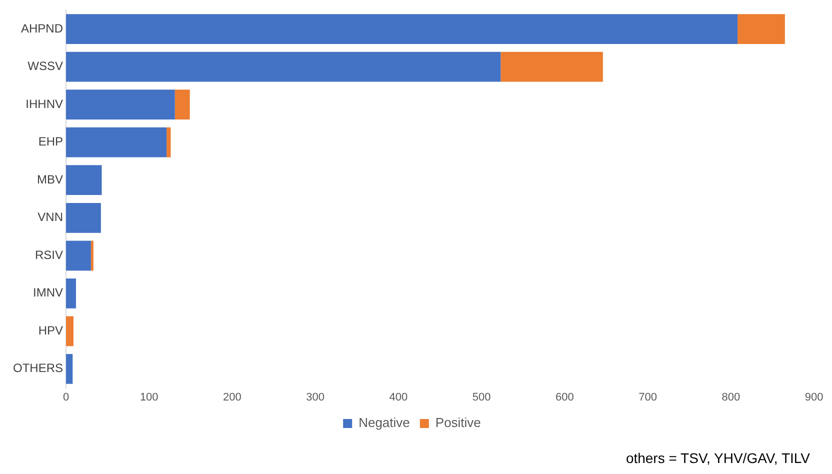 The height and width of the screenshot is (474, 832). Describe the element at coordinates (481, 397) in the screenshot. I see `x-tick-label: 500` at that location.